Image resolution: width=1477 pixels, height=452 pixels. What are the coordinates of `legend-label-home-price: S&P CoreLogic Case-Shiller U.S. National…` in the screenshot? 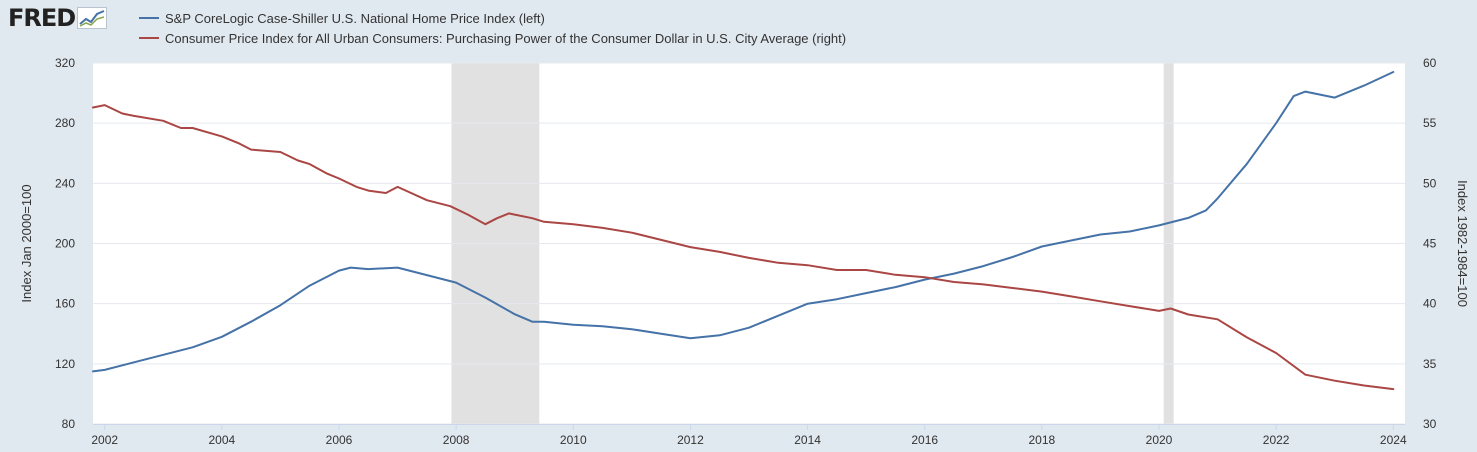 It's located at (355, 18).